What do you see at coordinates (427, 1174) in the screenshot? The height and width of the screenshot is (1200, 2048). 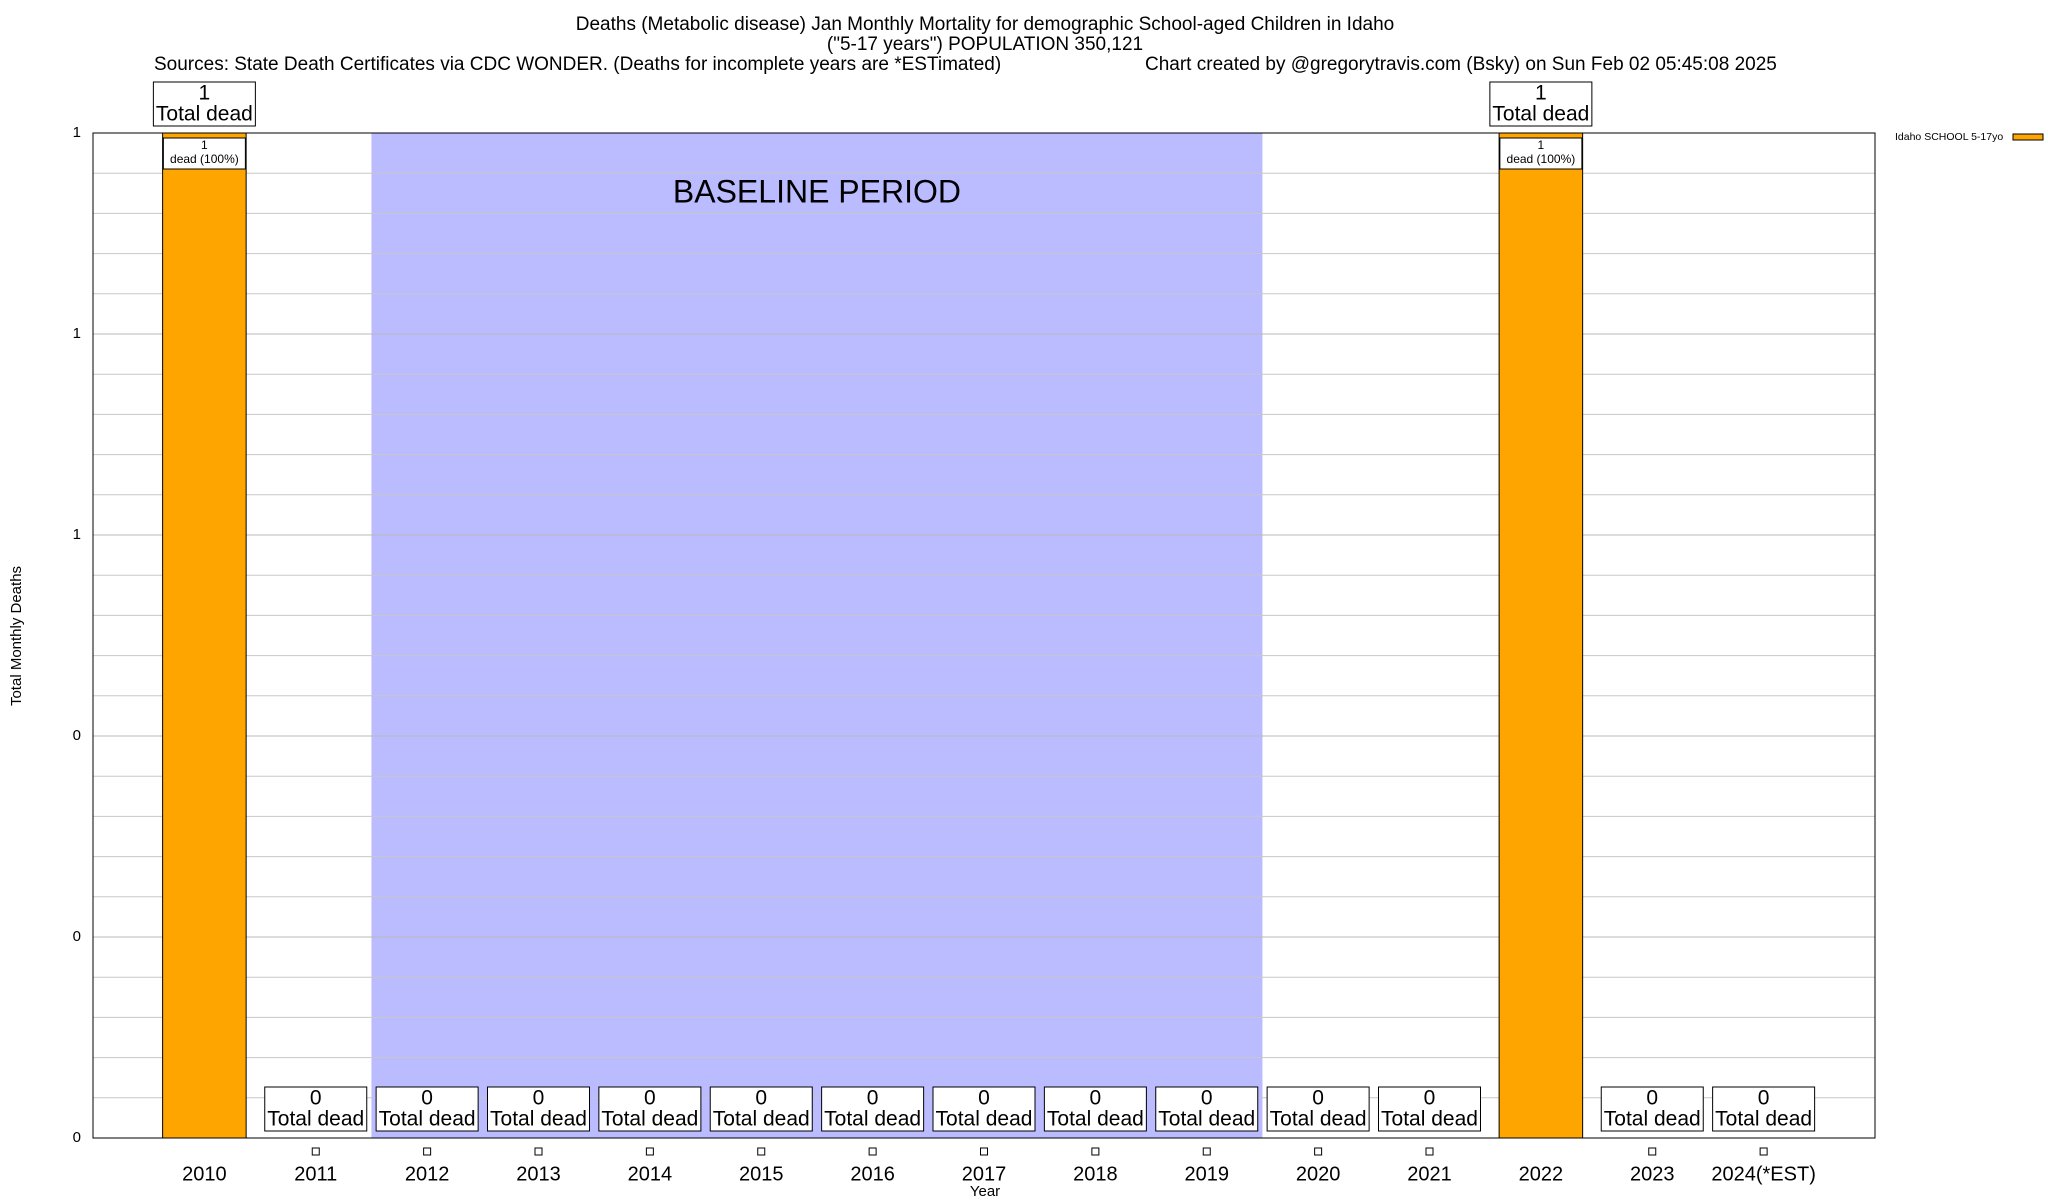 I see `x-tick-label: 2012` at bounding box center [427, 1174].